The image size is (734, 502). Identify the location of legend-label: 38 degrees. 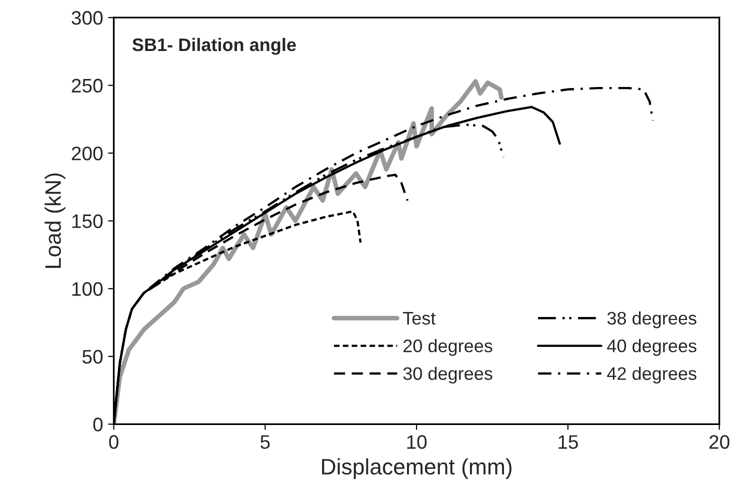
(651, 319).